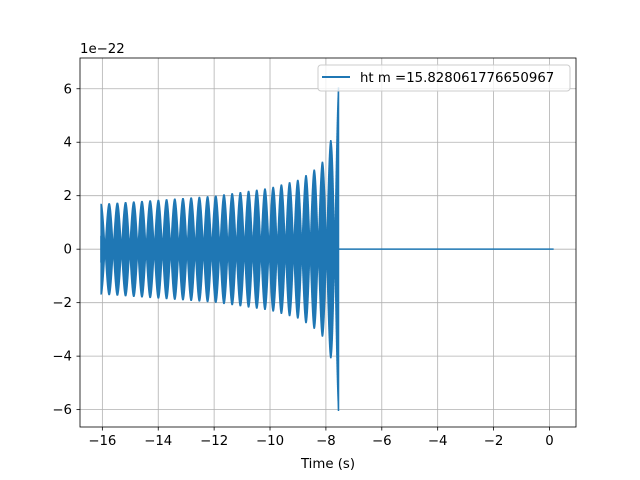  What do you see at coordinates (62, 303) in the screenshot?
I see `y-tick-label: −2` at bounding box center [62, 303].